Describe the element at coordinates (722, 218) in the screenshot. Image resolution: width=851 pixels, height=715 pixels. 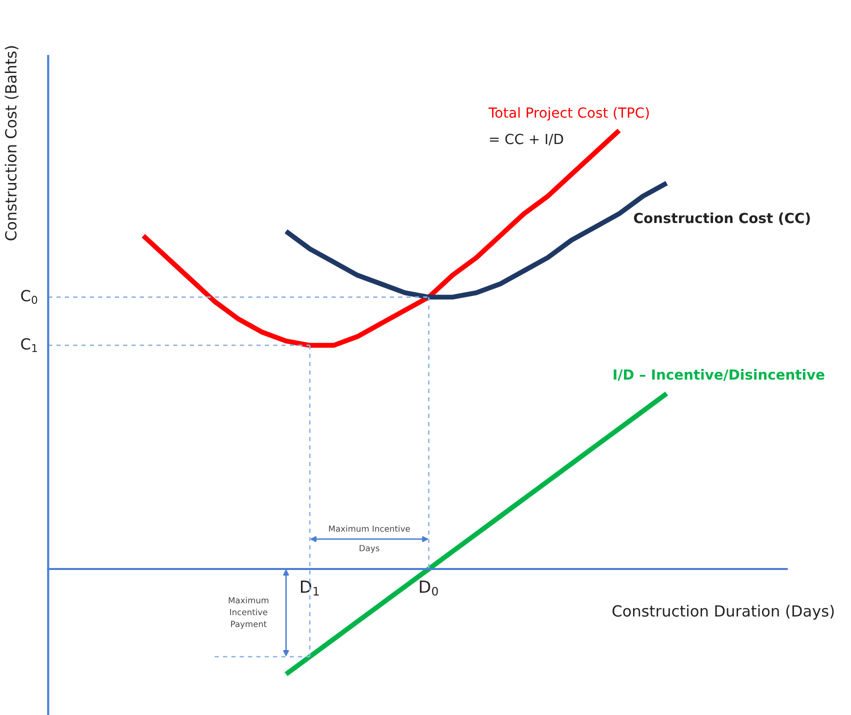
I see `series-label: Construction Cost (CC)` at that location.